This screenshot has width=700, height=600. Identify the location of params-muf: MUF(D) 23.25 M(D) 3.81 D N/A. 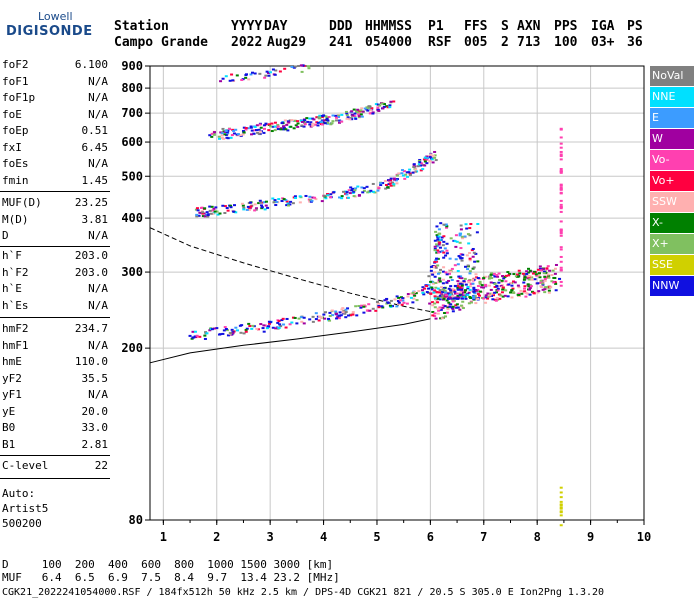
(55, 221).